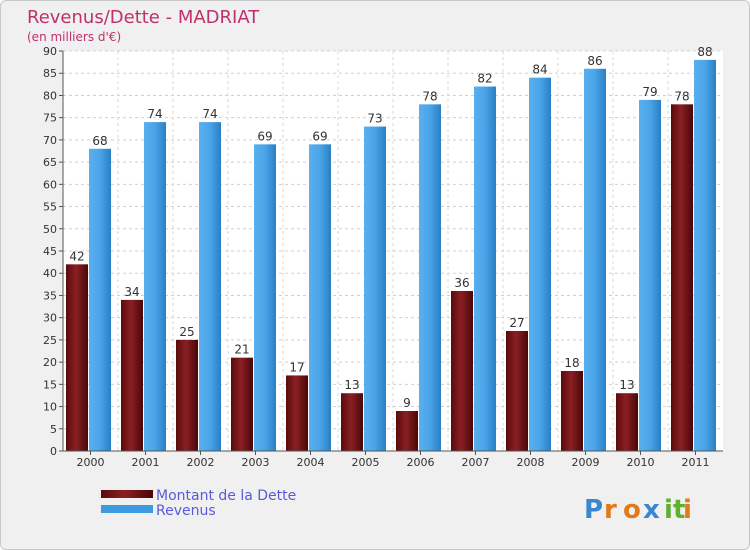 This screenshot has width=750, height=550. Describe the element at coordinates (186, 332) in the screenshot. I see `data-label-debt-2002: 25` at that location.